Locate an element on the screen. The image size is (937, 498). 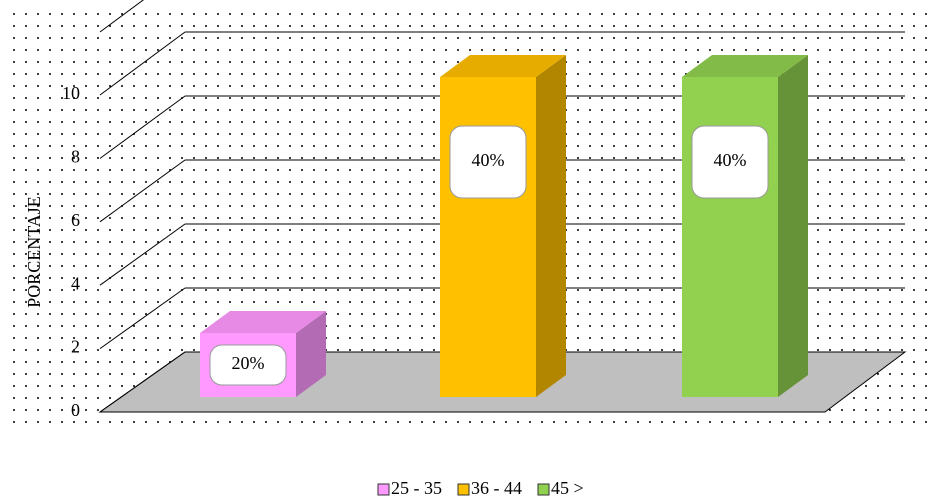
legend-label: 25 - 35 is located at coordinates (416, 488).